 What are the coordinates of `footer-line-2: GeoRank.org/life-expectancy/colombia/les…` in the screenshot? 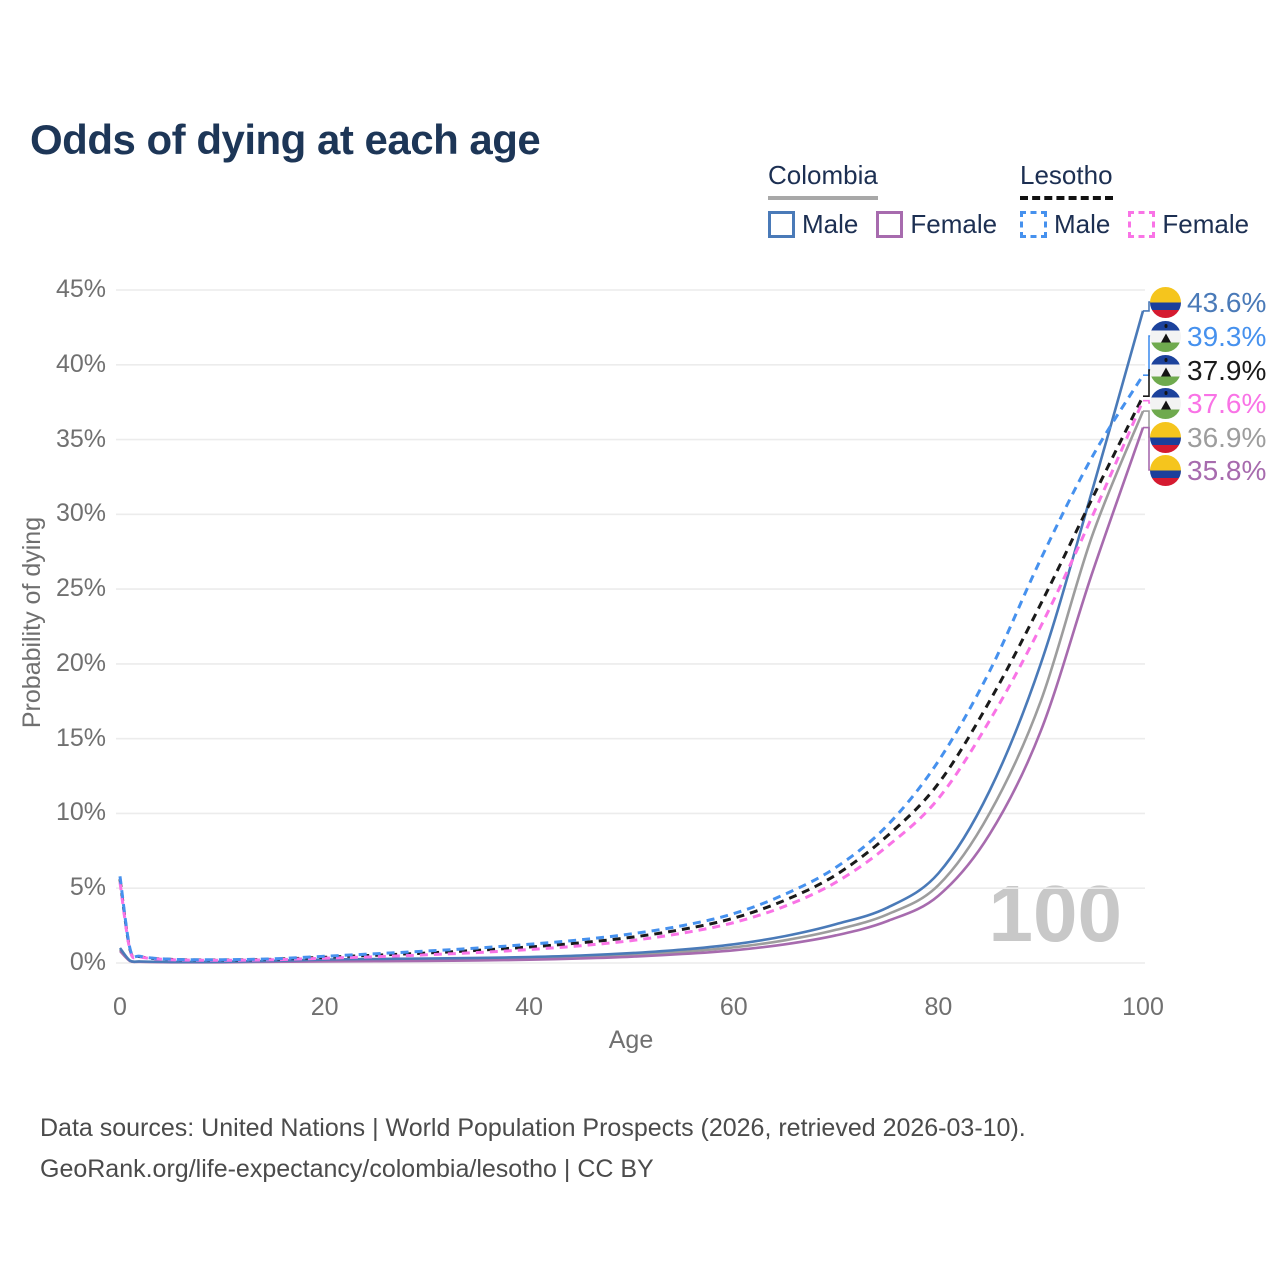 It's located at (347, 1169).